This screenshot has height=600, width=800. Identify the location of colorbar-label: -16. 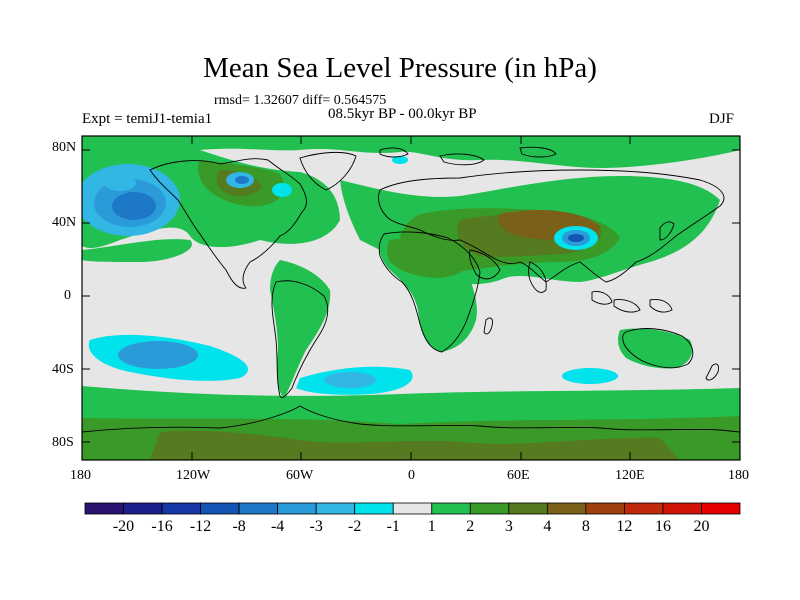
(162, 526).